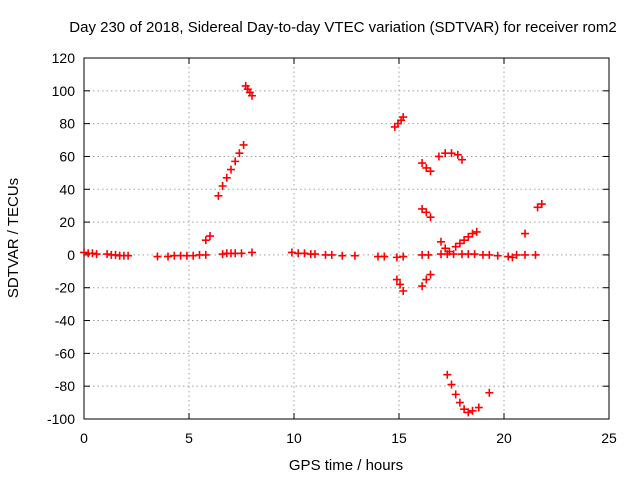  Describe the element at coordinates (399, 438) in the screenshot. I see `x-tick-label: 15` at that location.